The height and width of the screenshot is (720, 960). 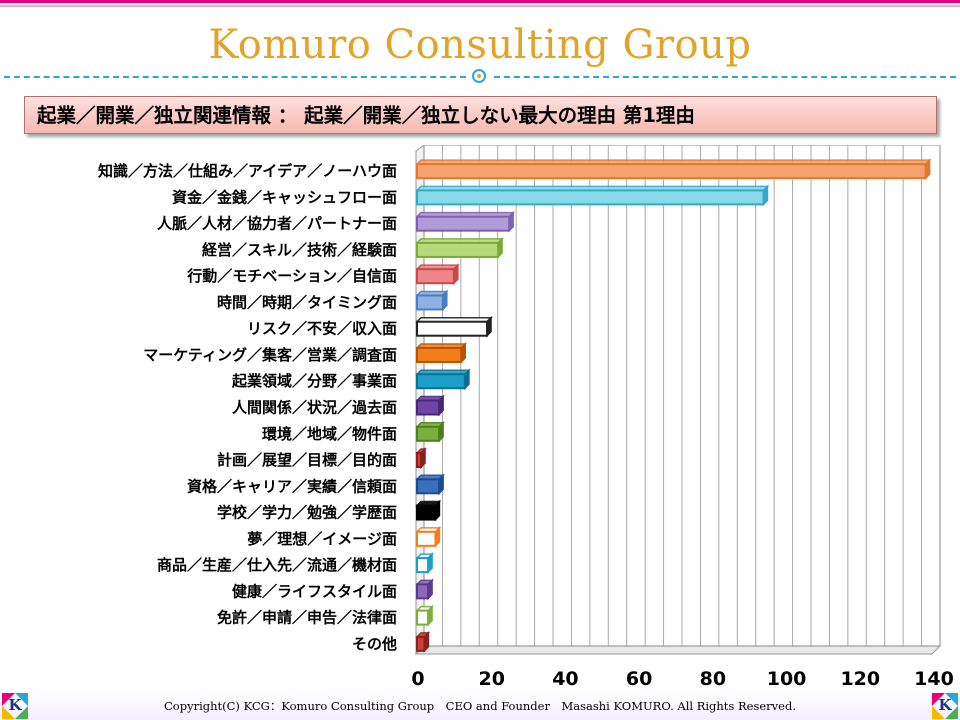 What do you see at coordinates (417, 679) in the screenshot?
I see `x-tick-label: 0` at bounding box center [417, 679].